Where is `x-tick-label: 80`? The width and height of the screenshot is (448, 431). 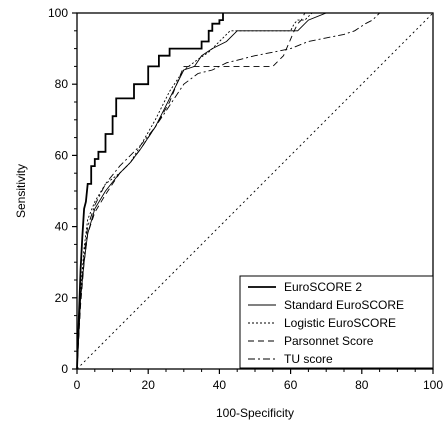 x-tick-label: 80 is located at coordinates (362, 385).